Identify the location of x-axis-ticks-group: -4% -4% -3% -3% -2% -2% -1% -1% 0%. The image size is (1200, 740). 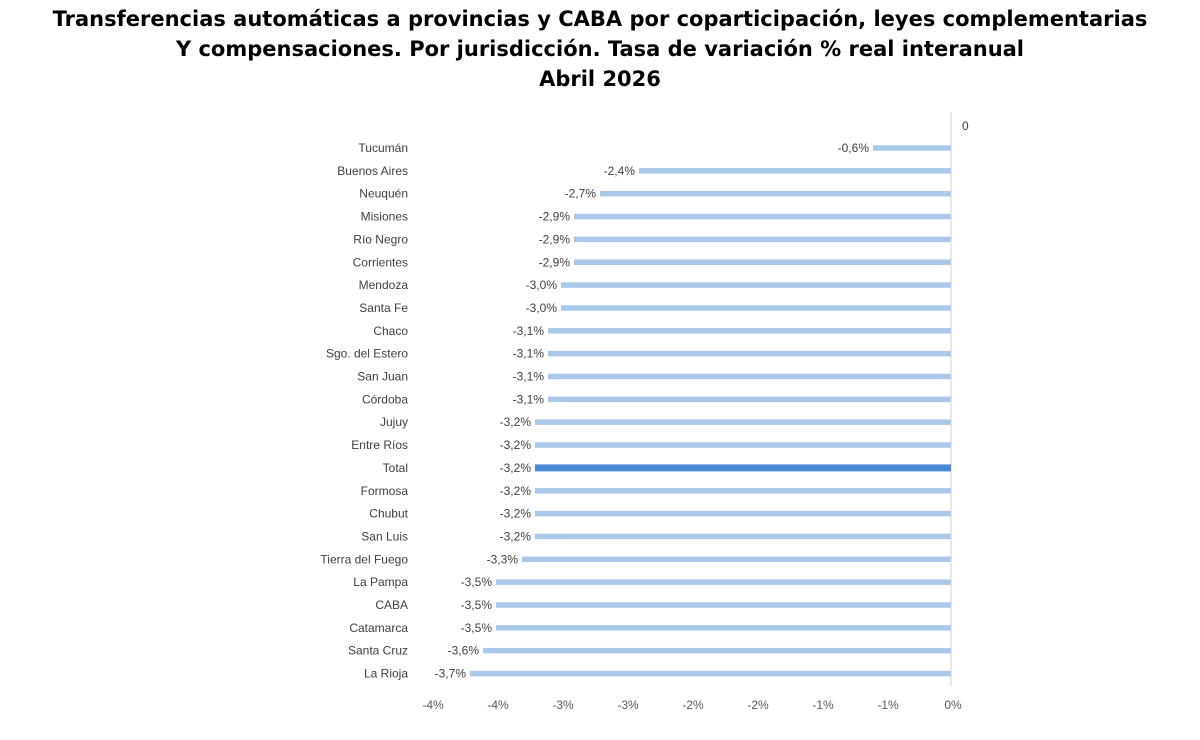
(692, 705).